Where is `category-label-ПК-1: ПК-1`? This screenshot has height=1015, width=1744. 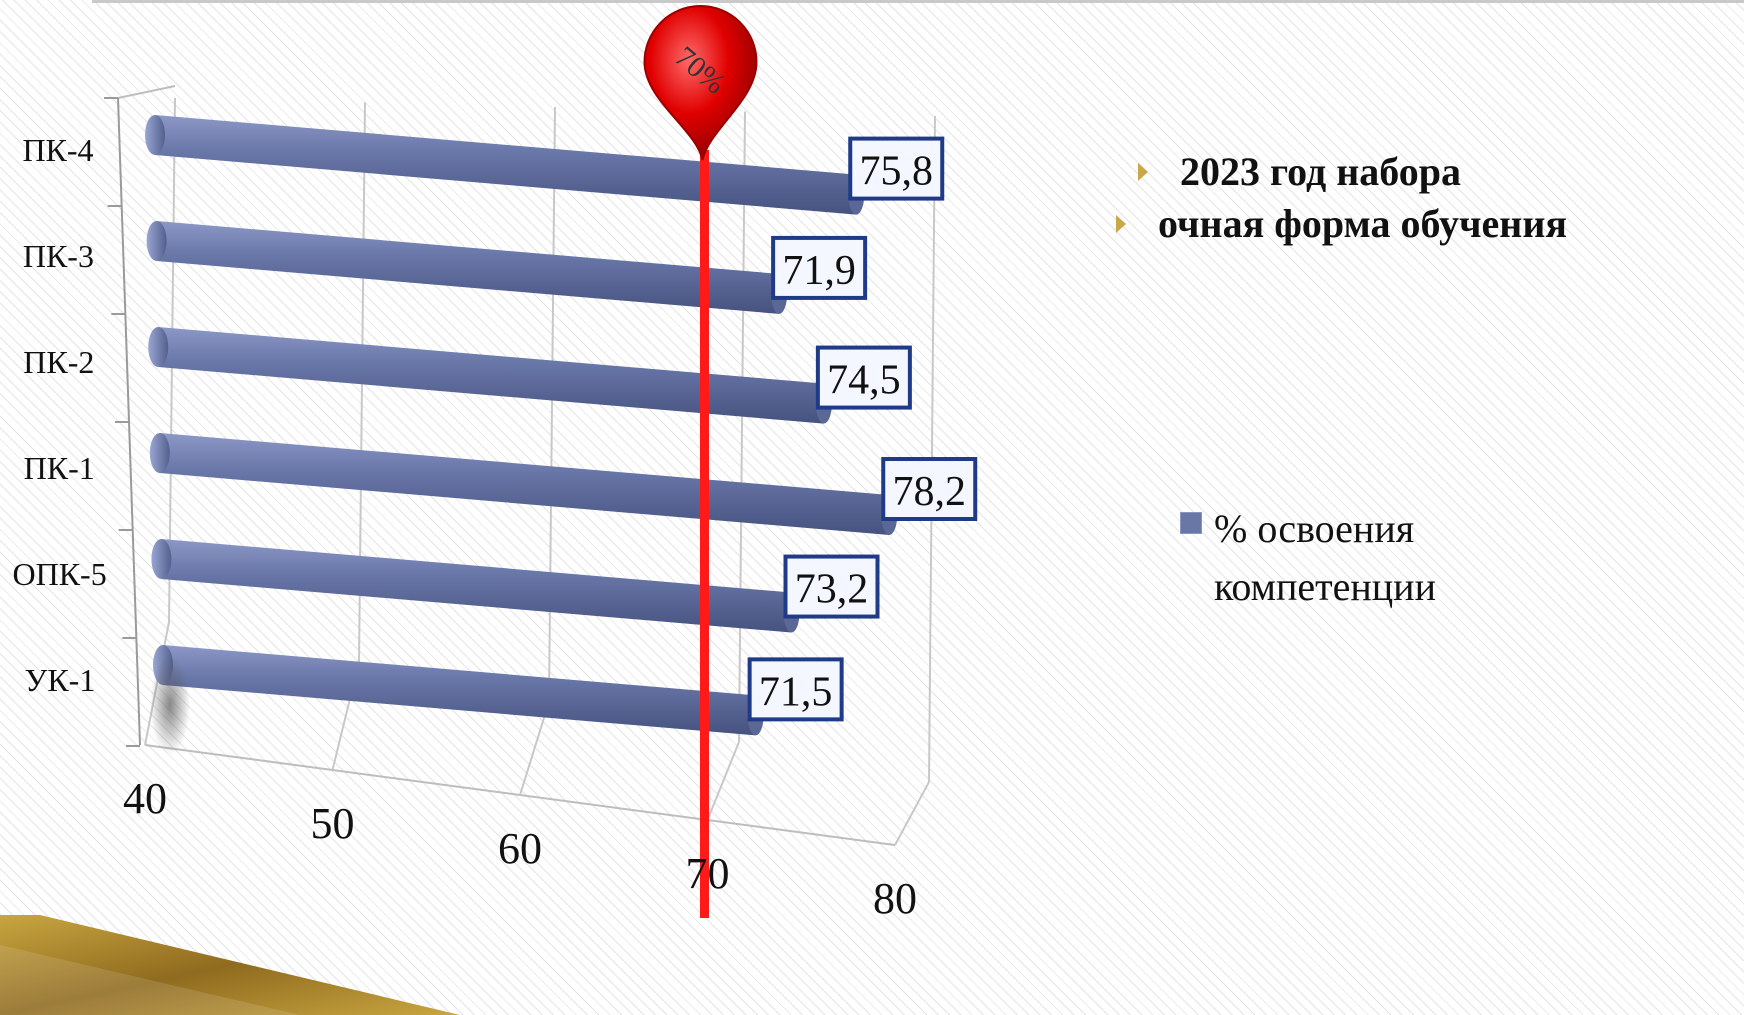 category-label-ПК-1: ПК-1 is located at coordinates (59, 468).